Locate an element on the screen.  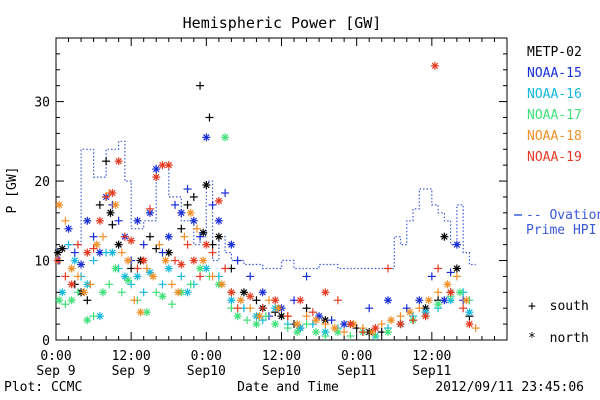
x-axis-label: Date and Time is located at coordinates (288, 387).